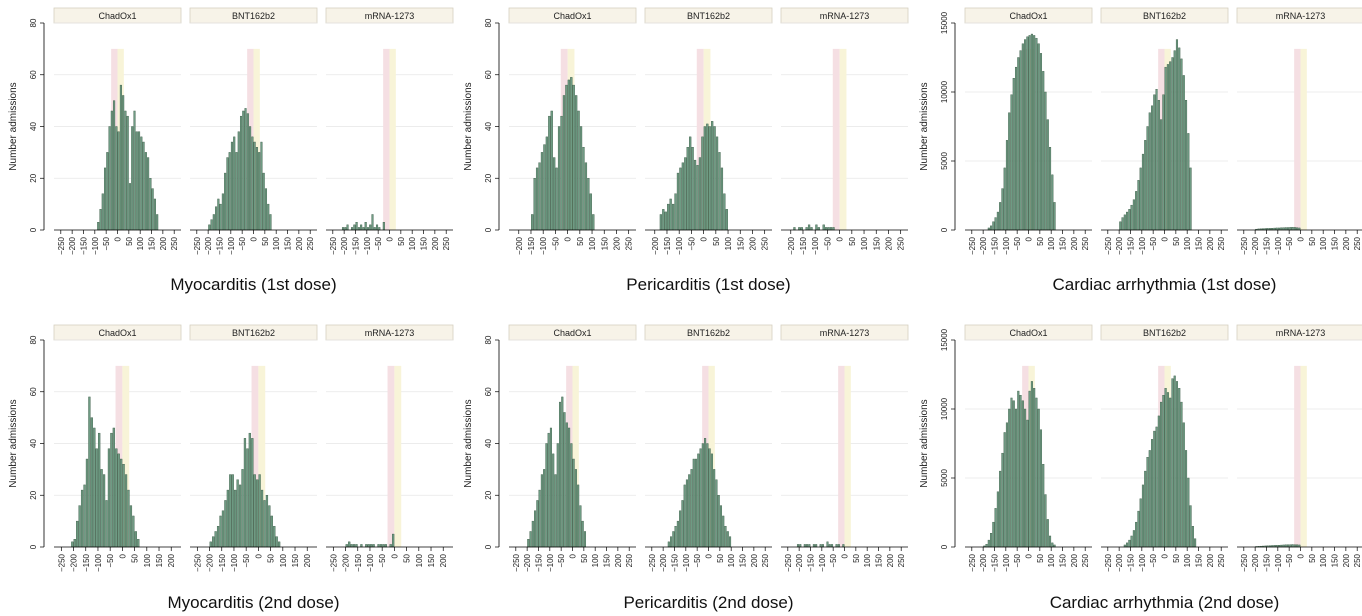 The width and height of the screenshot is (1362, 616). I want to click on x-tick-label: −250, so click(788, 562).